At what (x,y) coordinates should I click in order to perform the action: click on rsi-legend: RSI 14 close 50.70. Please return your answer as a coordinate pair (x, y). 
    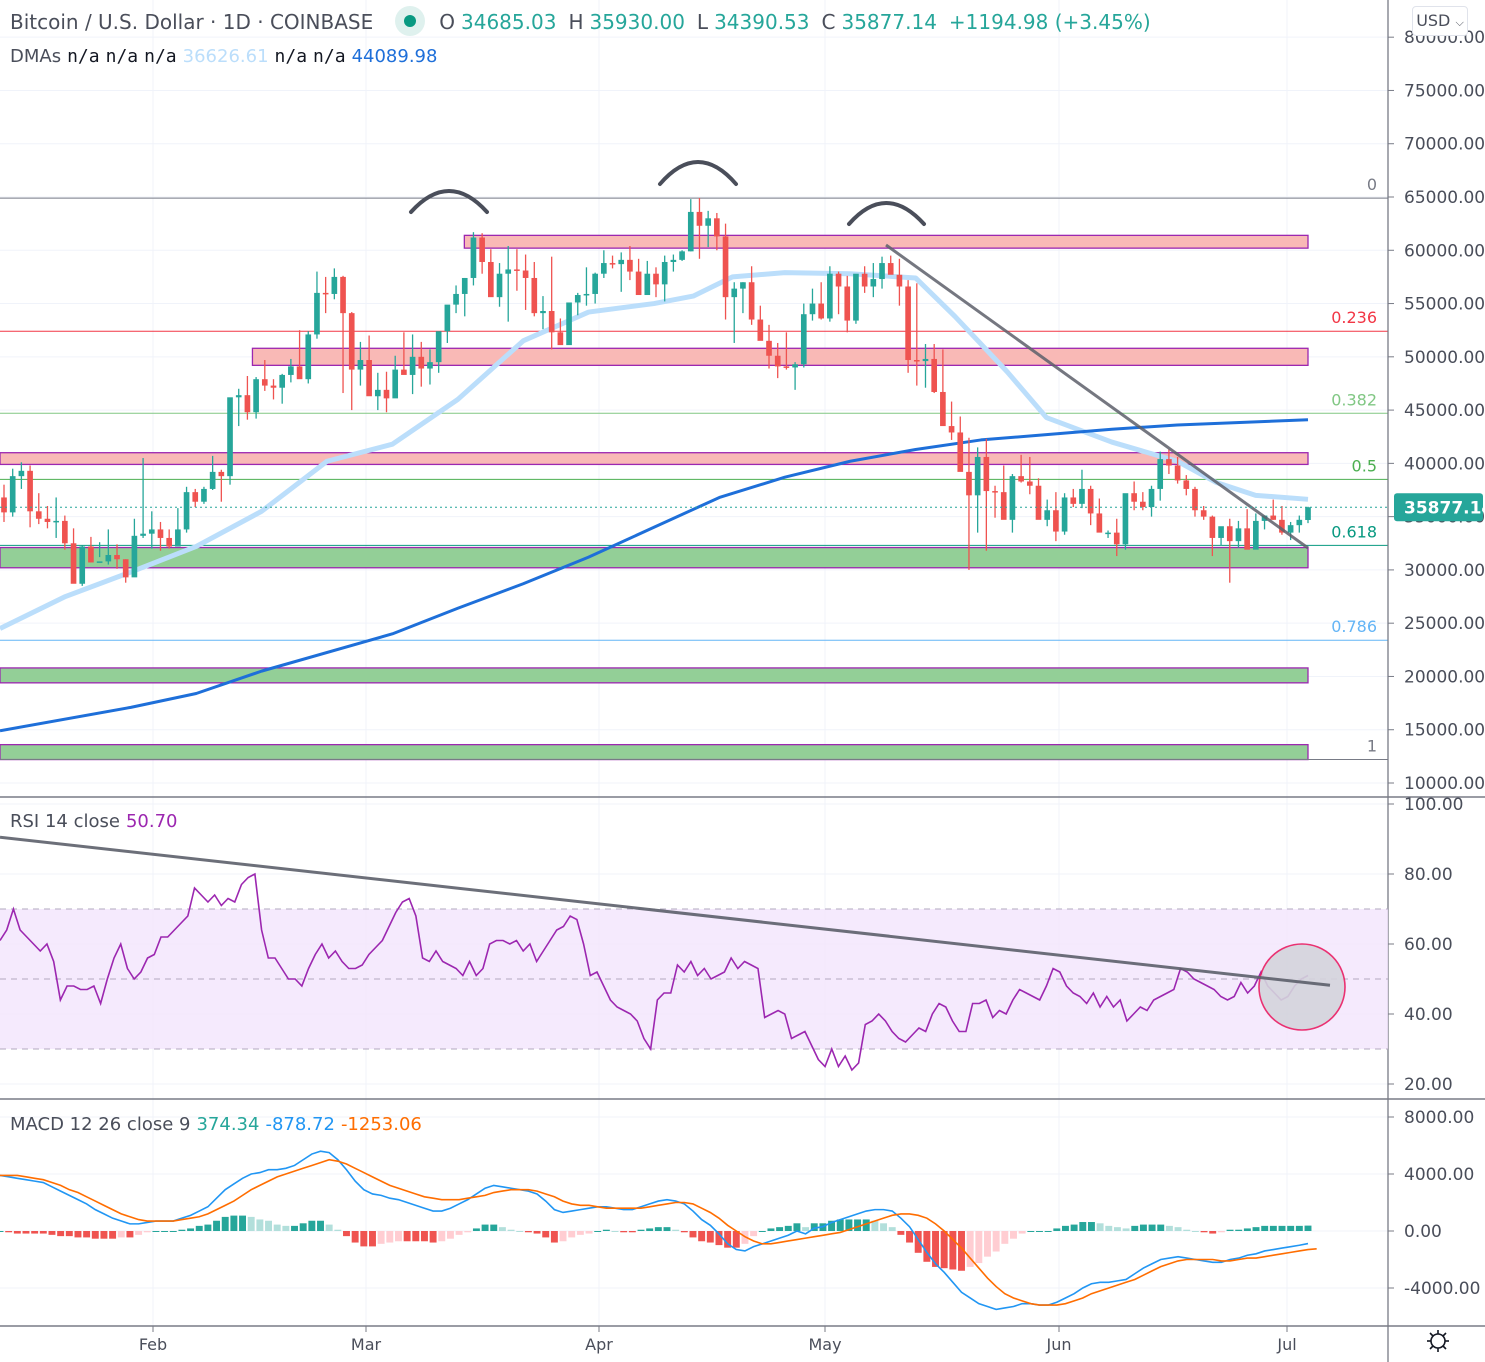
    Looking at the image, I should click on (96, 821).